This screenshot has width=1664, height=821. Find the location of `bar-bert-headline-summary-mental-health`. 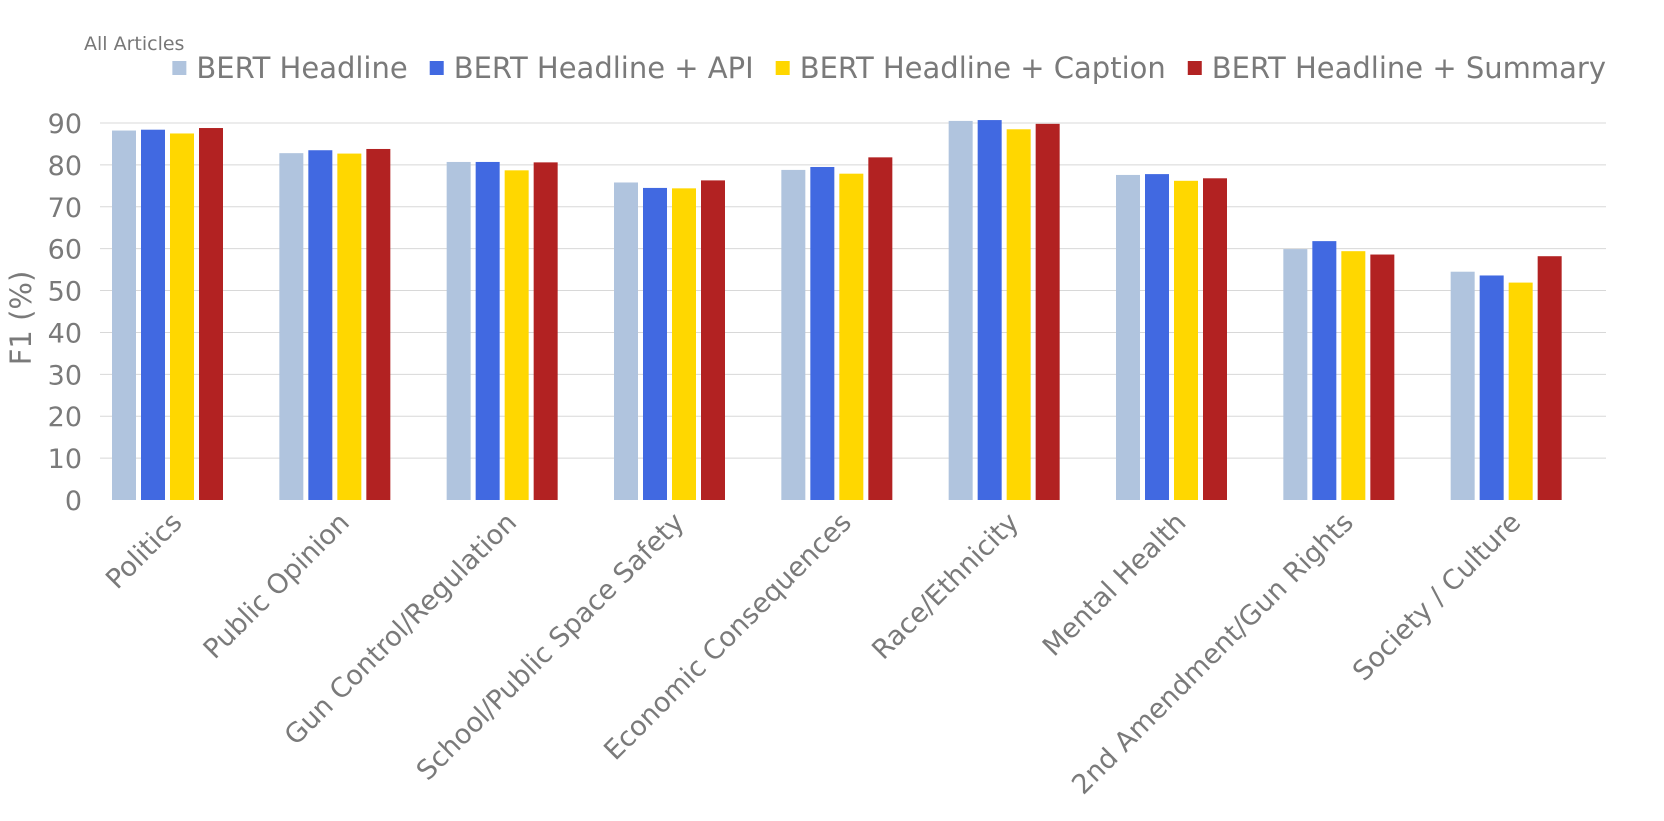

bar-bert-headline-summary-mental-health is located at coordinates (1215, 339).